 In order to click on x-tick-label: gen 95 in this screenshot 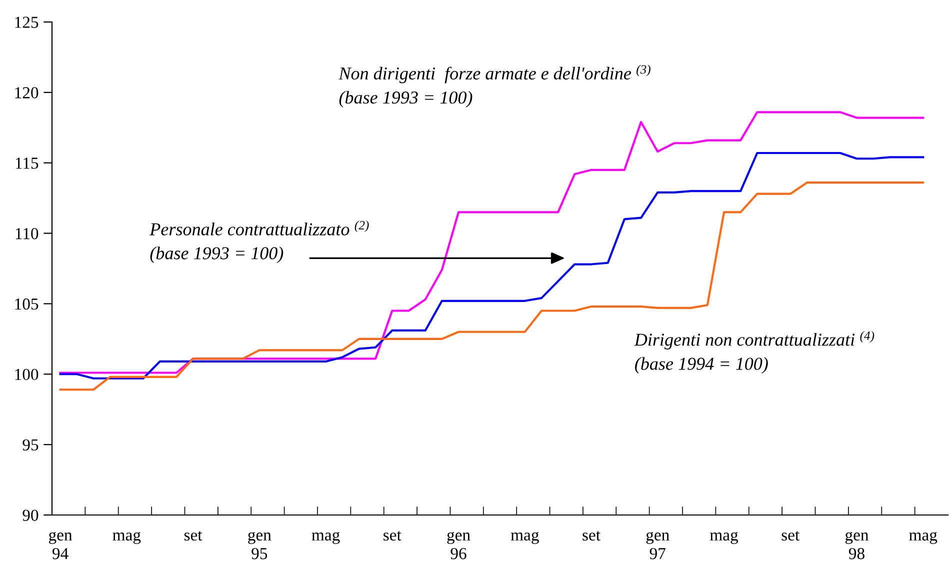, I will do `click(260, 546)`.